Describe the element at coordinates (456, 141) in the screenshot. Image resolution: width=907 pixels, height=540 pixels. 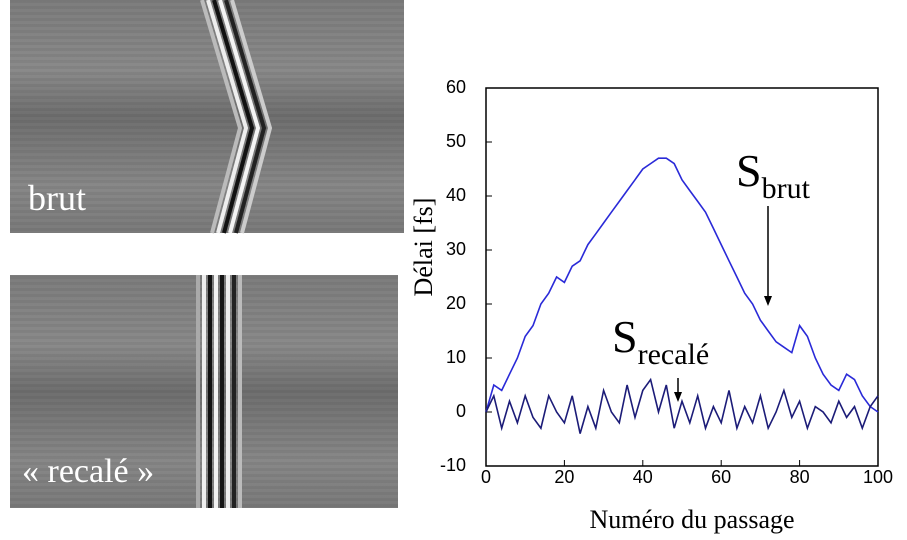
I see `y-tick-label: 50` at that location.